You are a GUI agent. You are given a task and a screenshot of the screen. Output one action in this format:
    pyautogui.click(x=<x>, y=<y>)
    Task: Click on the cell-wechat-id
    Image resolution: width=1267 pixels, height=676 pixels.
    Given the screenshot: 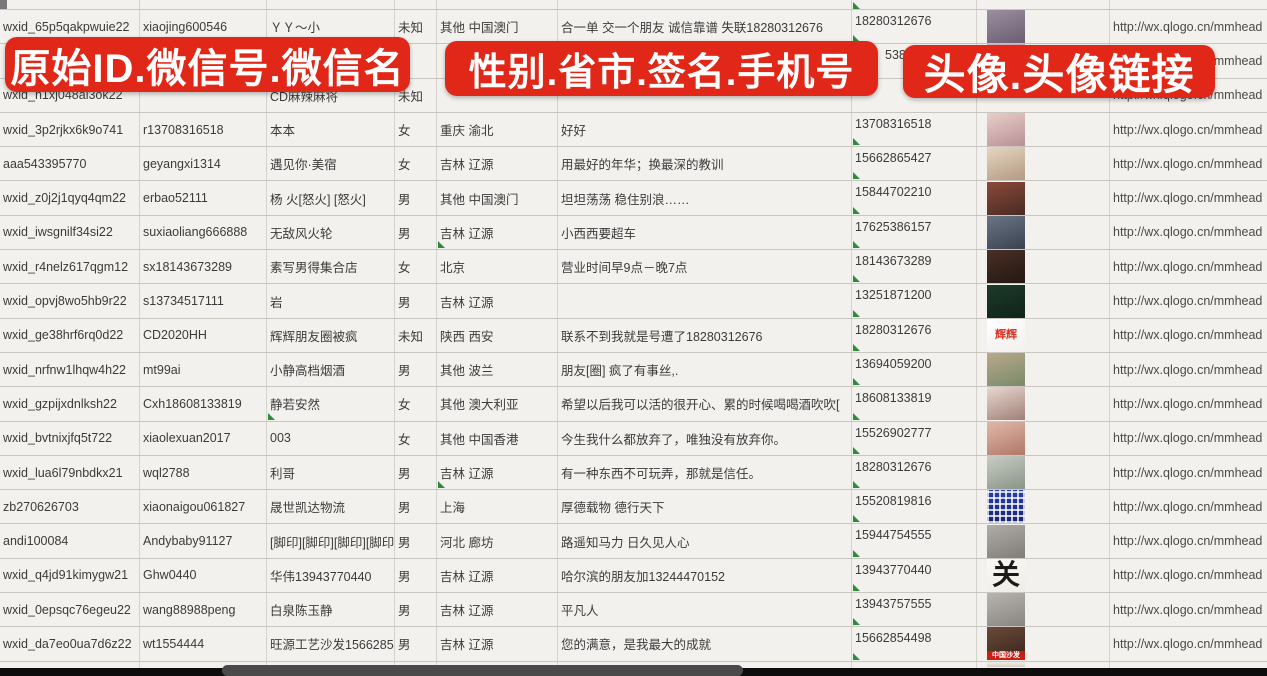 What is the action you would take?
    pyautogui.click(x=203, y=95)
    